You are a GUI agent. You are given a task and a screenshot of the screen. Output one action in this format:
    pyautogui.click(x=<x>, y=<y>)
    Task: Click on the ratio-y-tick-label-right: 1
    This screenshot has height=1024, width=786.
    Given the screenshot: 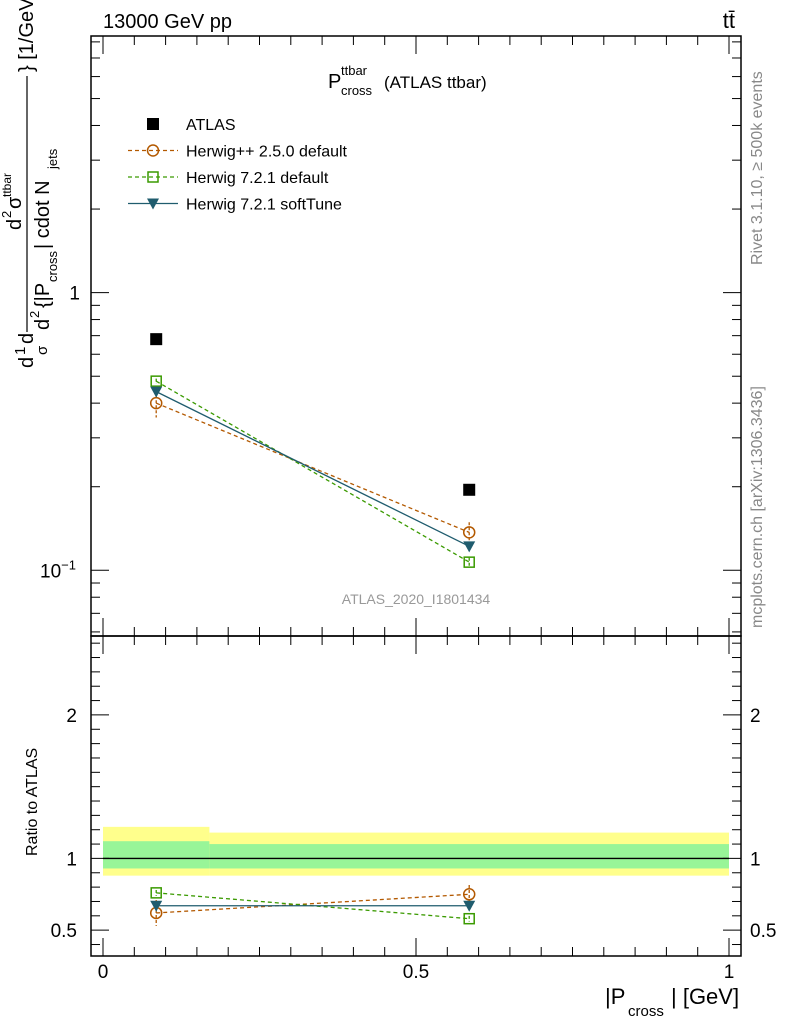 What is the action you would take?
    pyautogui.click(x=755, y=859)
    